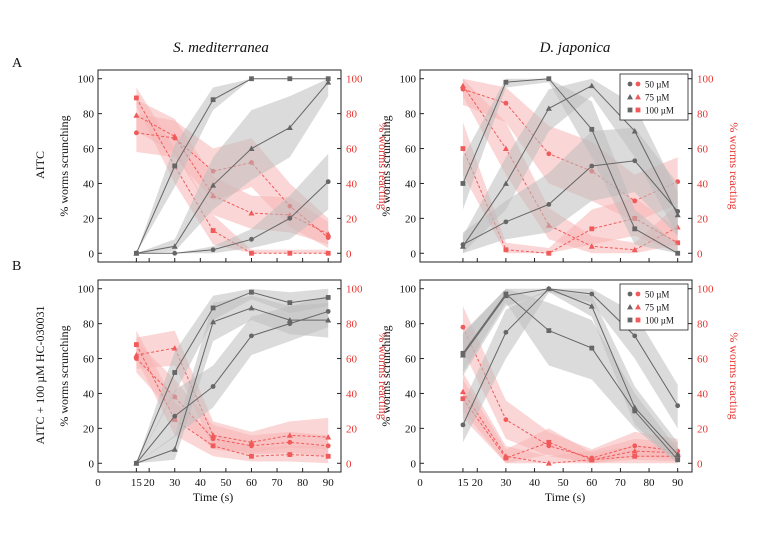  Describe the element at coordinates (329, 483) in the screenshot. I see `xtick-label: 90` at that location.